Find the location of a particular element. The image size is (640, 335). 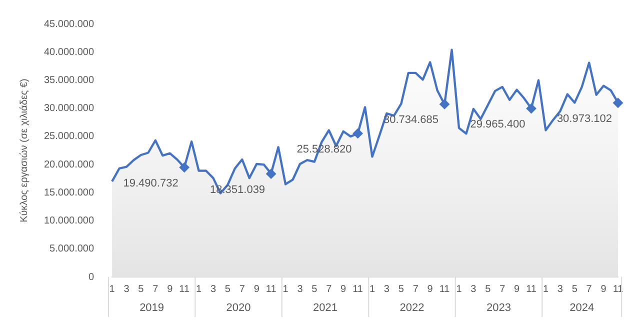

y-tick-label: 20.000.000 is located at coordinates (69, 164).